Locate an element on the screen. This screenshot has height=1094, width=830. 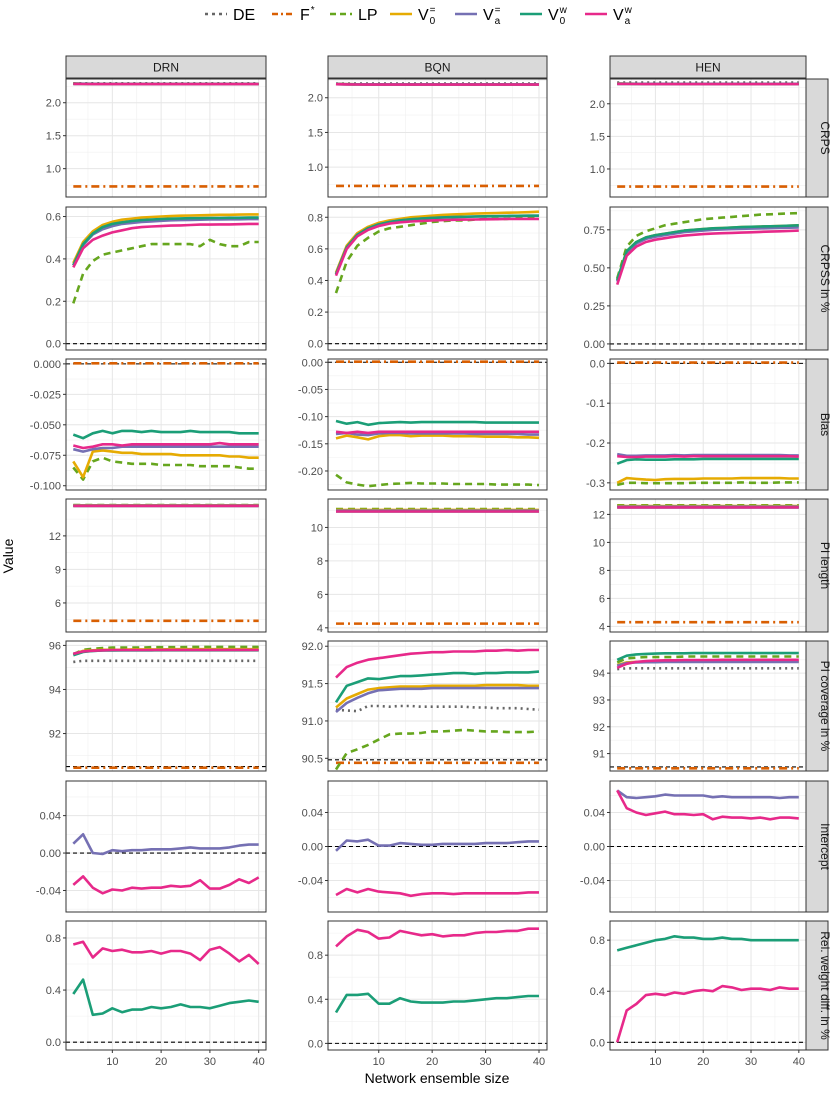
y-tick-label: -0.05 is located at coordinates (310, 390).